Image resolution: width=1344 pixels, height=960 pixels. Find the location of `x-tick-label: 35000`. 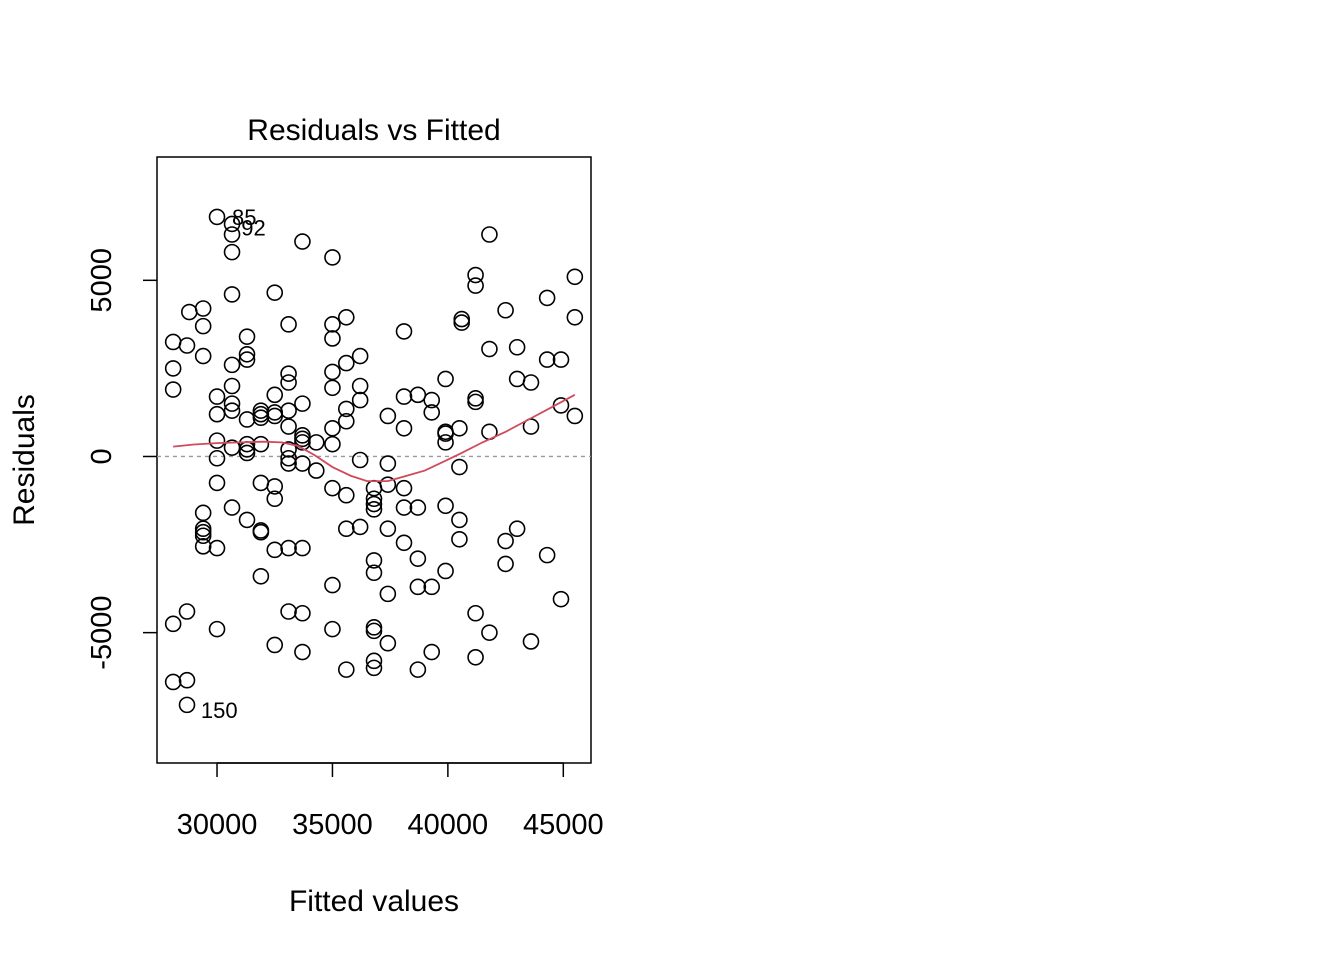

x-tick-label: 35000 is located at coordinates (332, 825).